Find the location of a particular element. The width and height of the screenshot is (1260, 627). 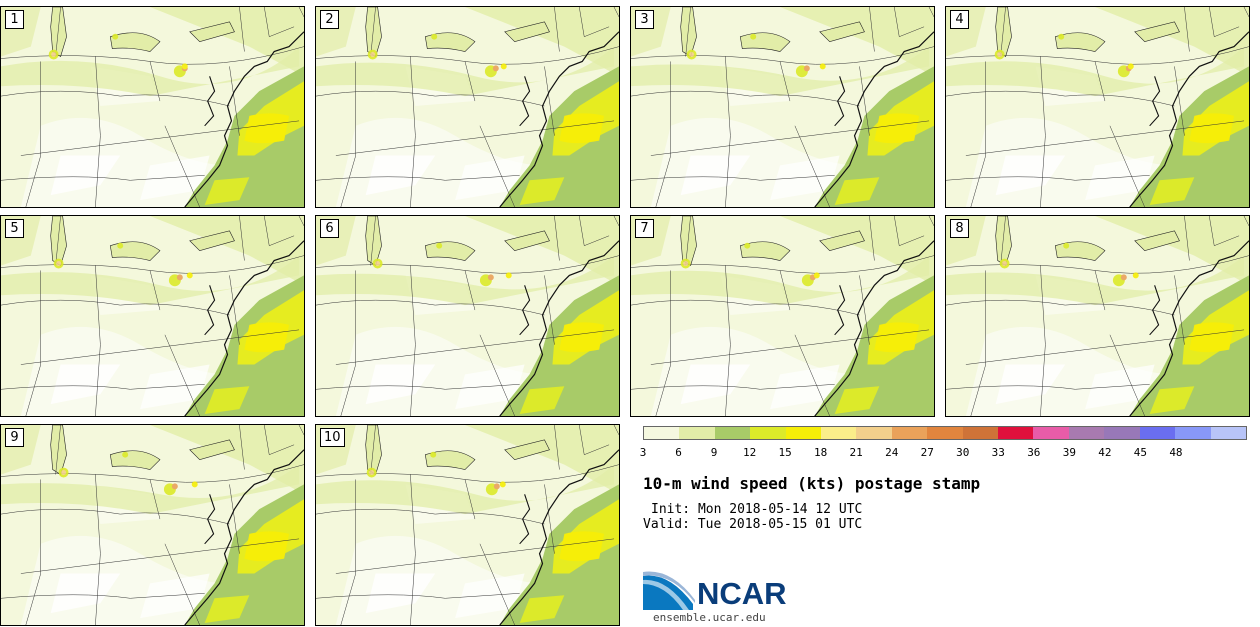

map-panel: 7 is located at coordinates (782, 316).